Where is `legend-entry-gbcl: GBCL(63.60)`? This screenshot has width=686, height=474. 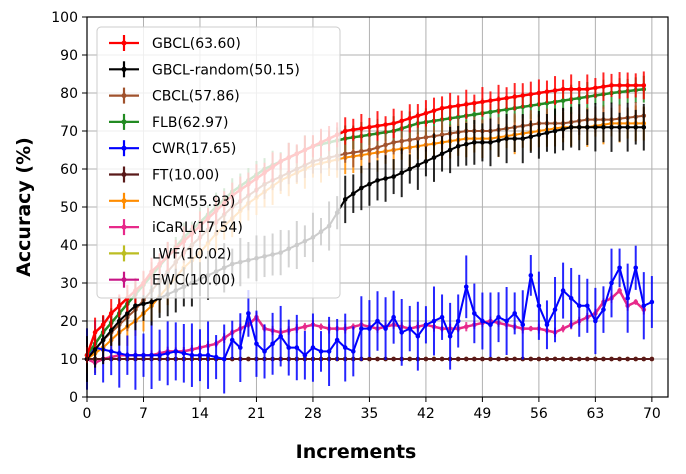 legend-entry-gbcl: GBCL(63.60) is located at coordinates (175, 43).